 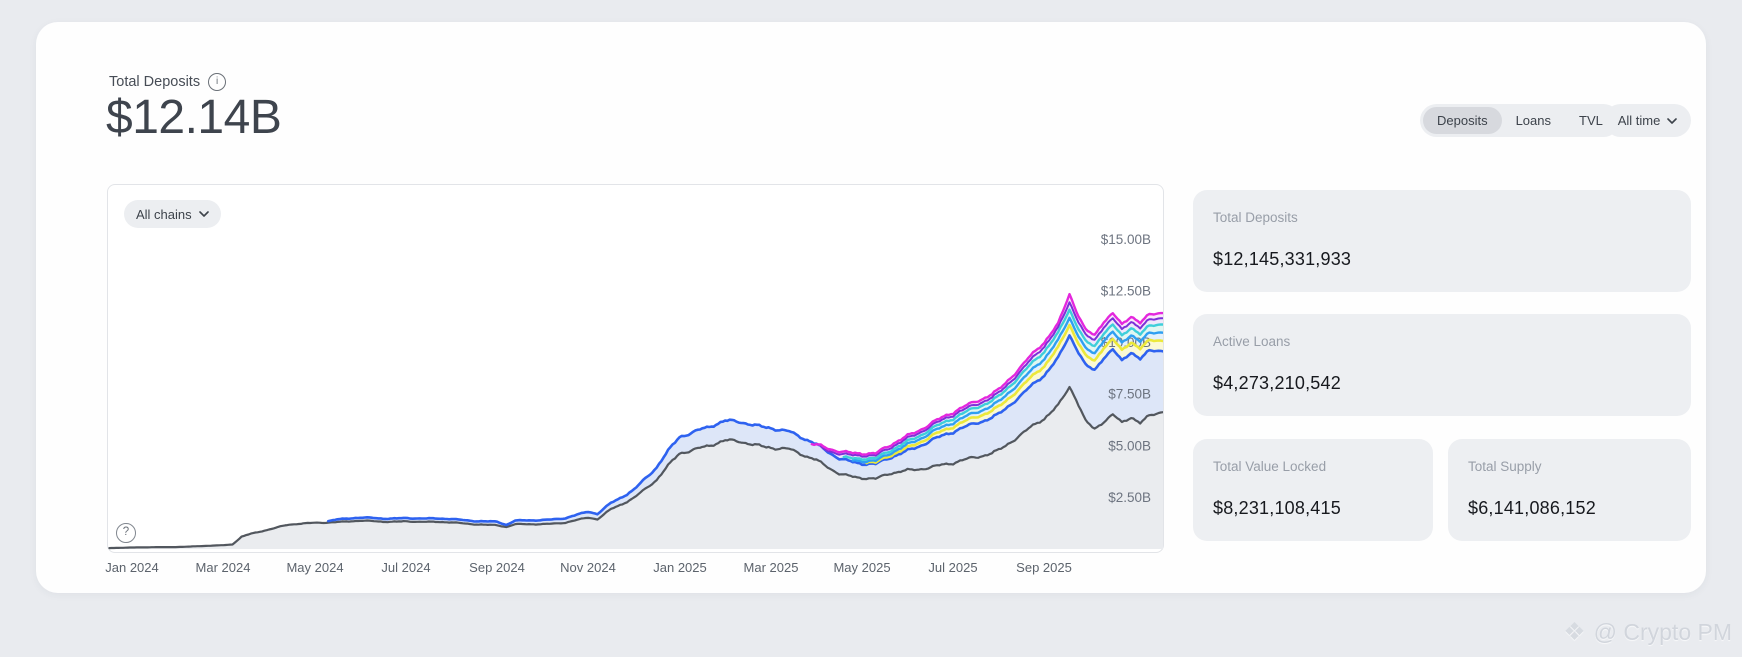 What do you see at coordinates (588, 567) in the screenshot?
I see `x-axis-tick-label: Nov 2024` at bounding box center [588, 567].